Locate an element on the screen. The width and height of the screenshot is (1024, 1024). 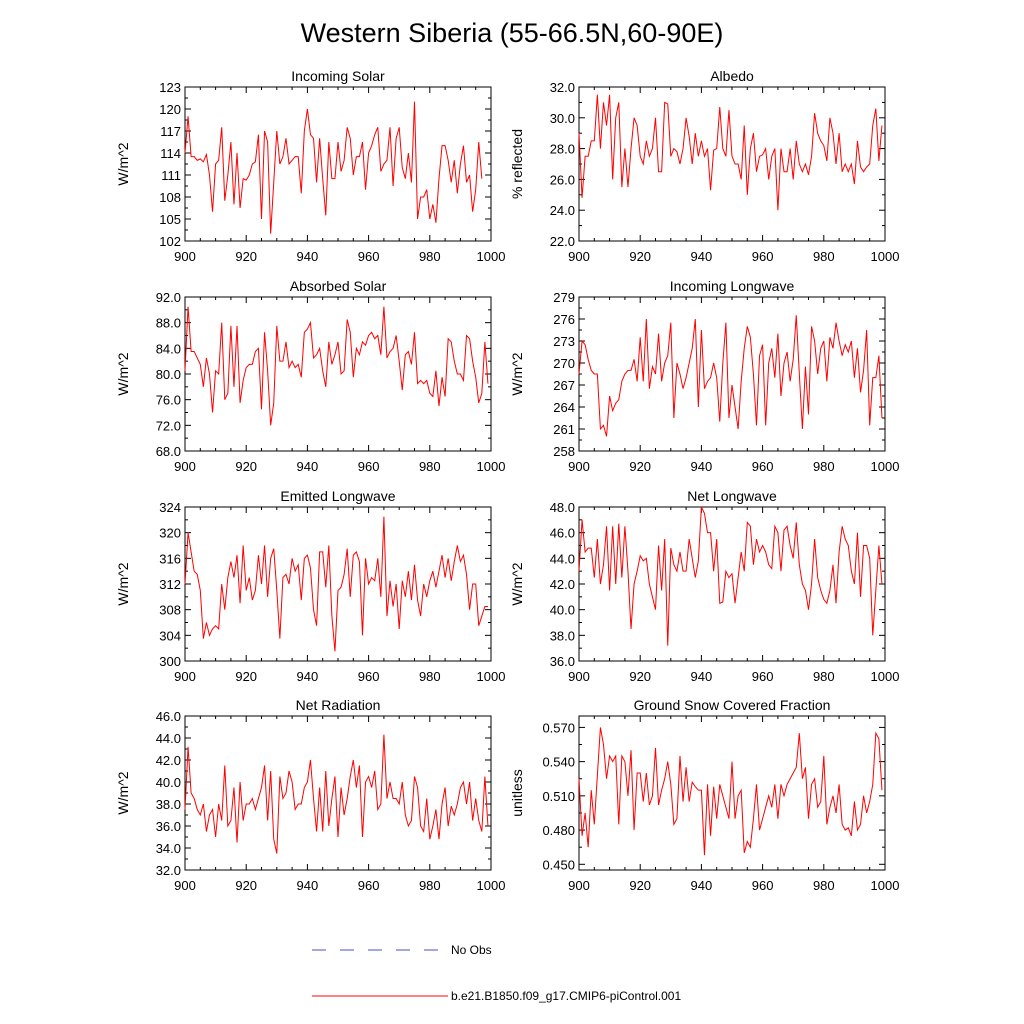
y-tick-label: 324 is located at coordinates (170, 507).